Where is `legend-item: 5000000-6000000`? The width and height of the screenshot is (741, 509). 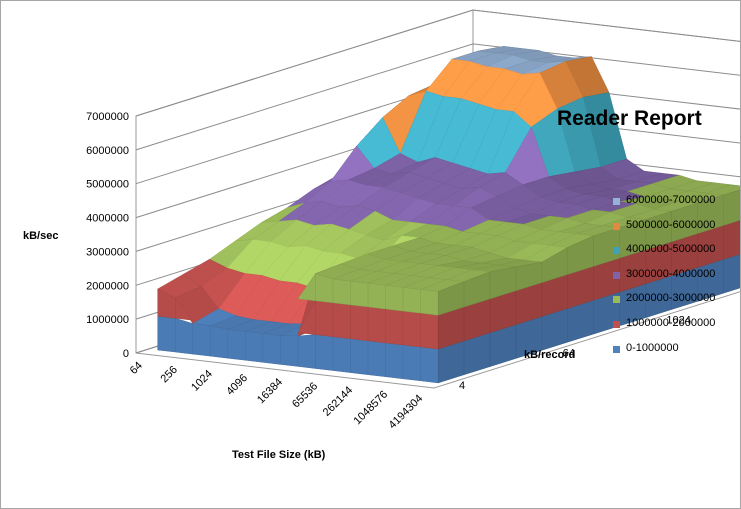
legend-item: 5000000-6000000 is located at coordinates (675, 232).